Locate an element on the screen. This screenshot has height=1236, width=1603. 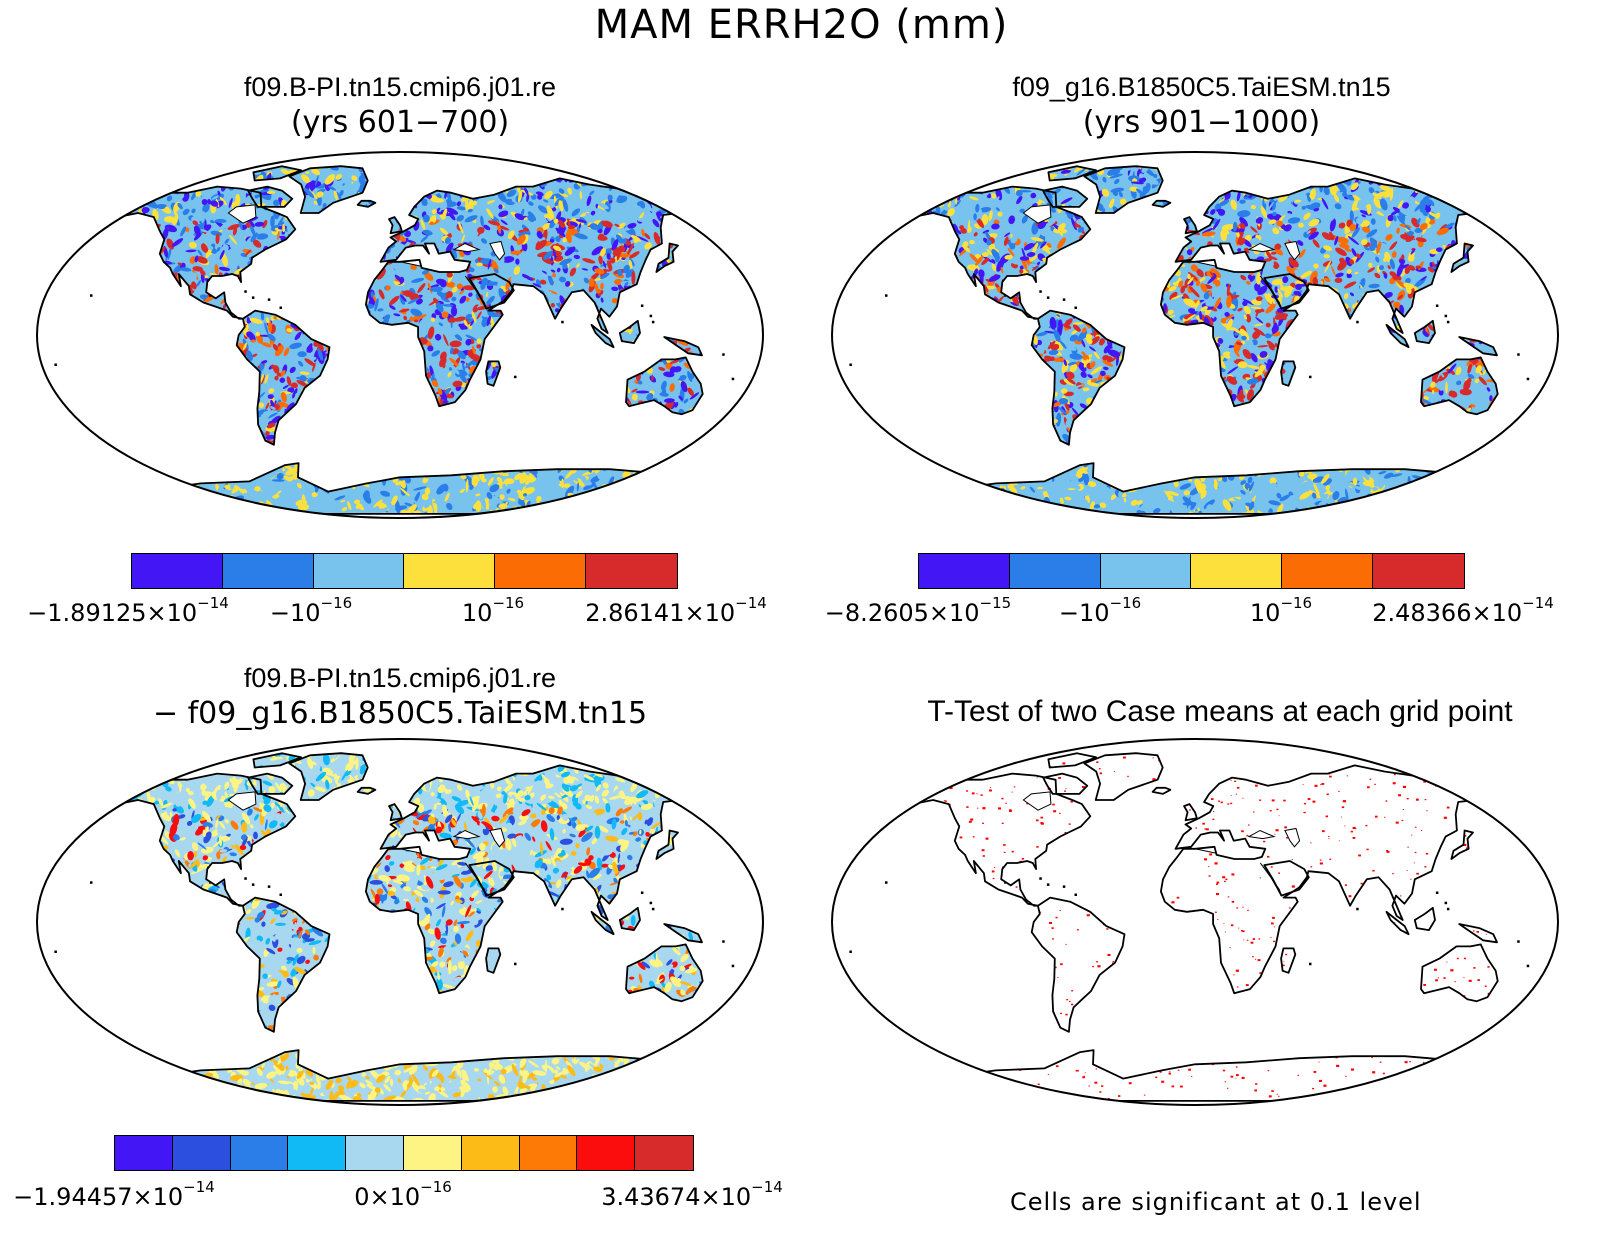
panel2-case-name: f09_g16.B1850C5.TaiESM.tn15 is located at coordinates (1201, 87).